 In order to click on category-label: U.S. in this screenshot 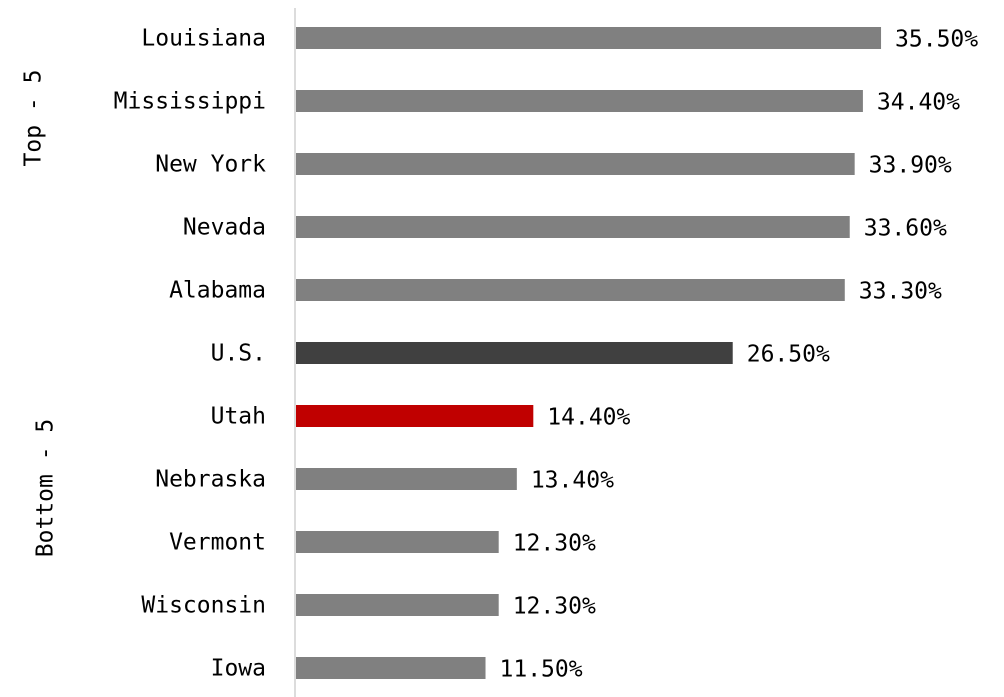, I will do `click(238, 354)`.